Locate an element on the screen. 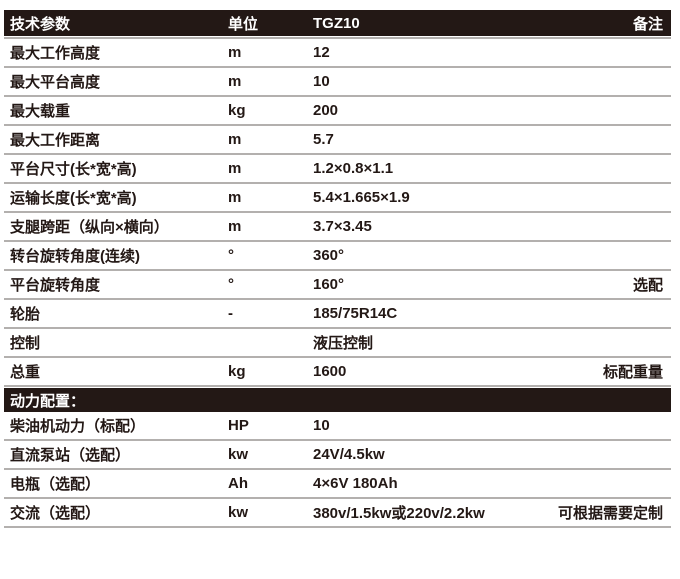 The height and width of the screenshot is (579, 680). param-cell: 最大载重 is located at coordinates (40, 111).